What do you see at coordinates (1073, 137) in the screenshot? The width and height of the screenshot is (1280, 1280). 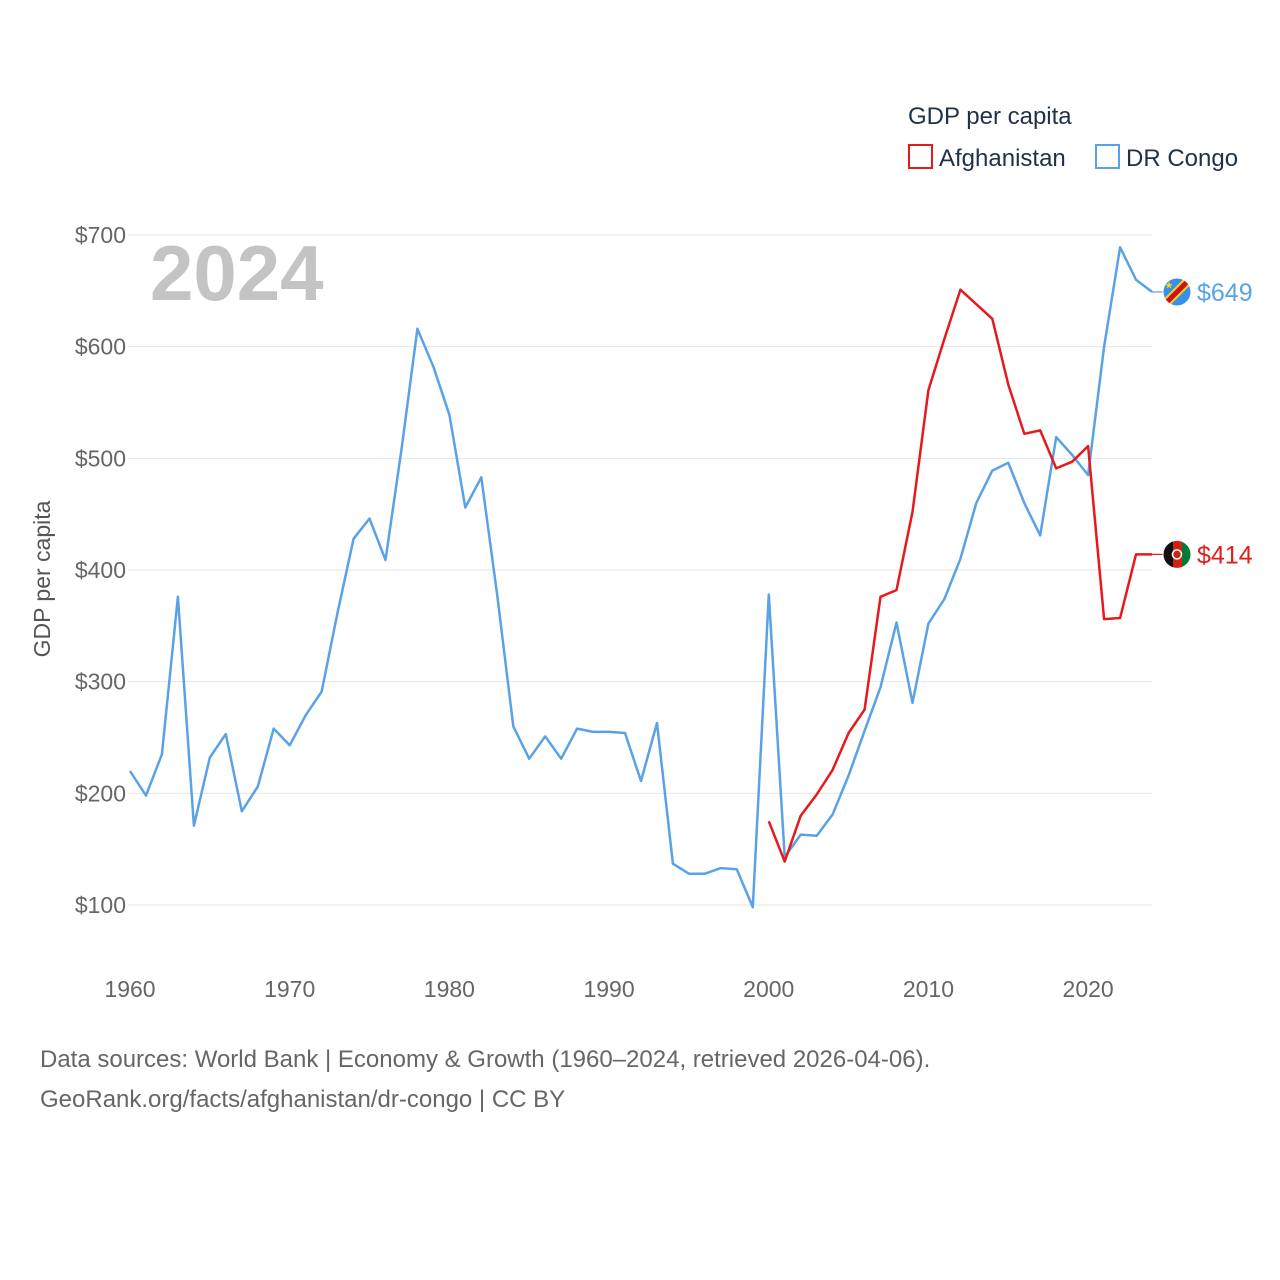 I see `legend: GDP per capita Afghanistan DR Congo` at bounding box center [1073, 137].